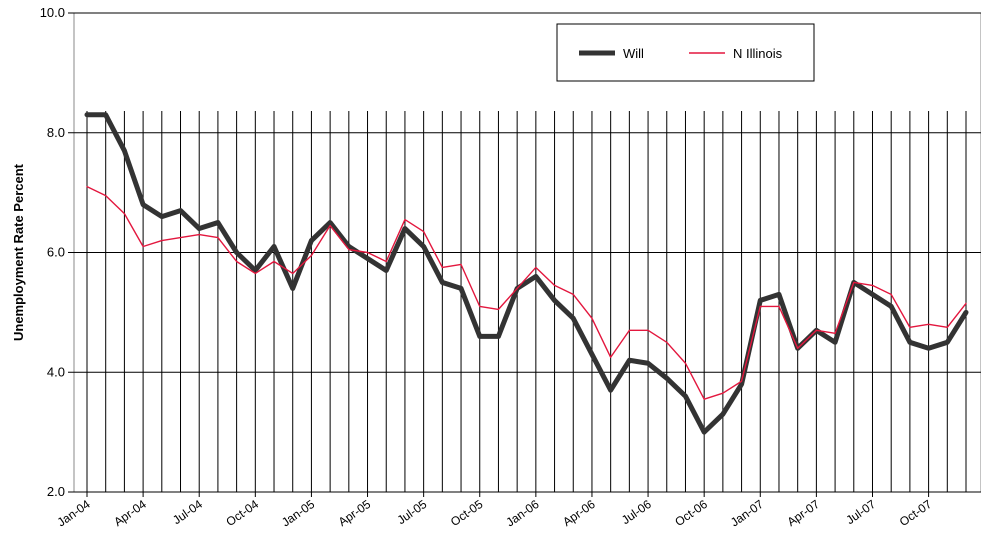  Describe the element at coordinates (56, 491) in the screenshot. I see `y-tick-label: 2.0` at that location.